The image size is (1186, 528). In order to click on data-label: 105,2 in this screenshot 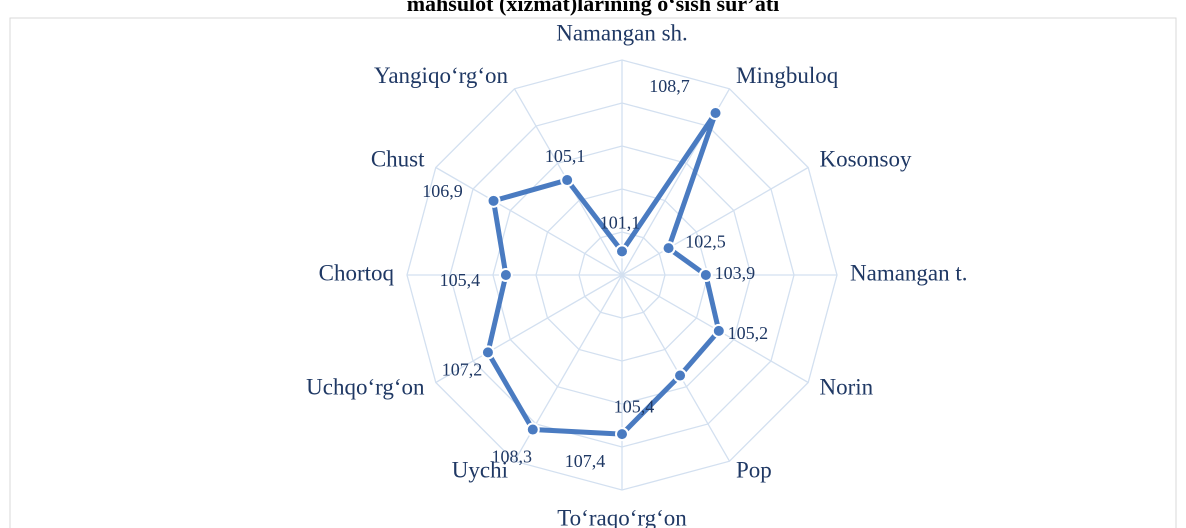, I will do `click(748, 333)`.